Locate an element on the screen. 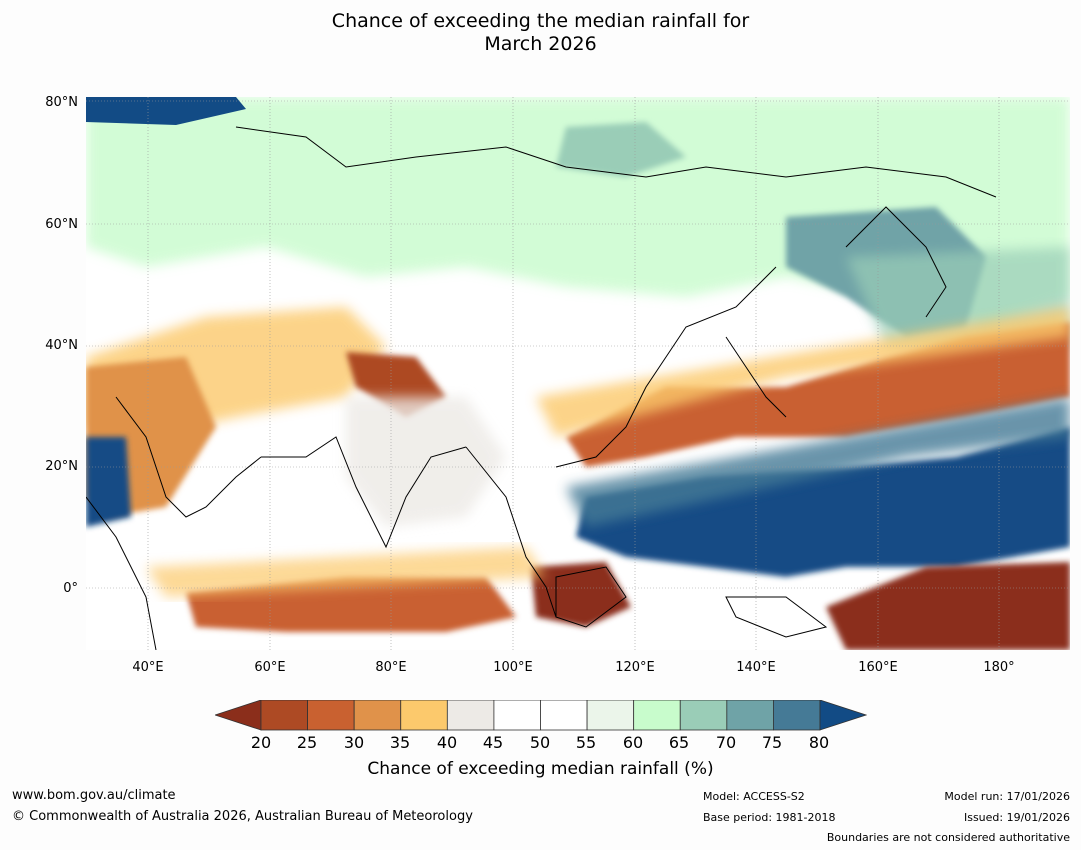 The height and width of the screenshot is (850, 1081). field-india-neutral is located at coordinates (426, 462).